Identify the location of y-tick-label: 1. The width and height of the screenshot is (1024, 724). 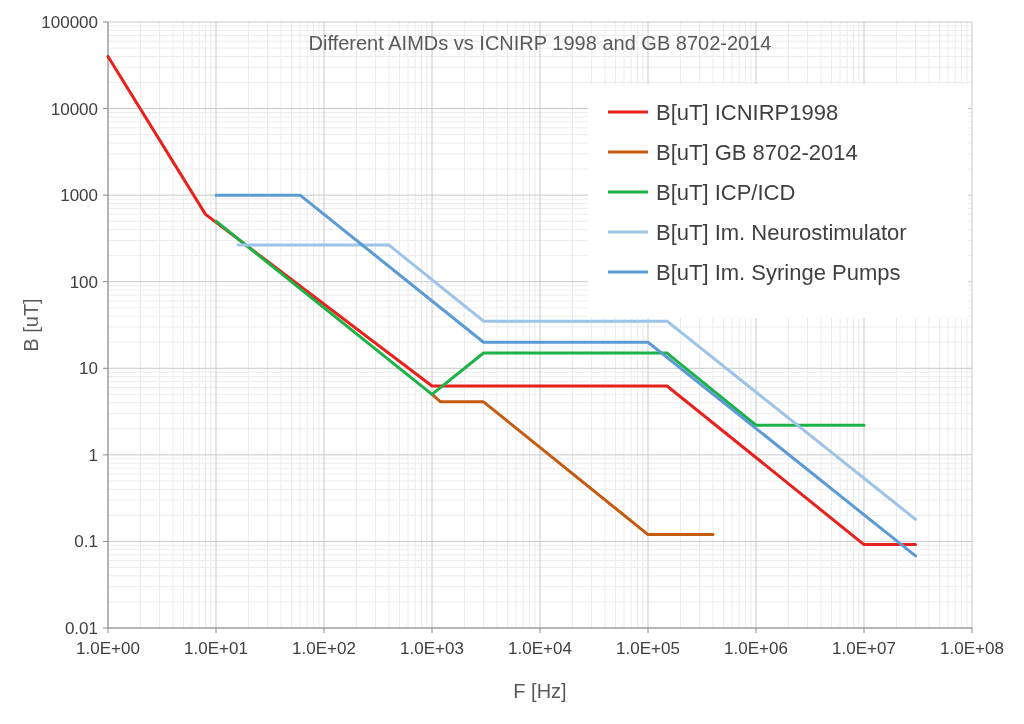
(93, 455).